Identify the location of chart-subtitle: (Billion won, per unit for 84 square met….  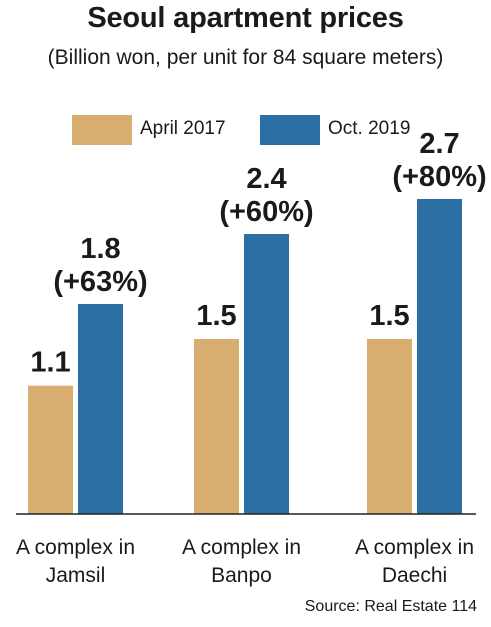
(245, 57).